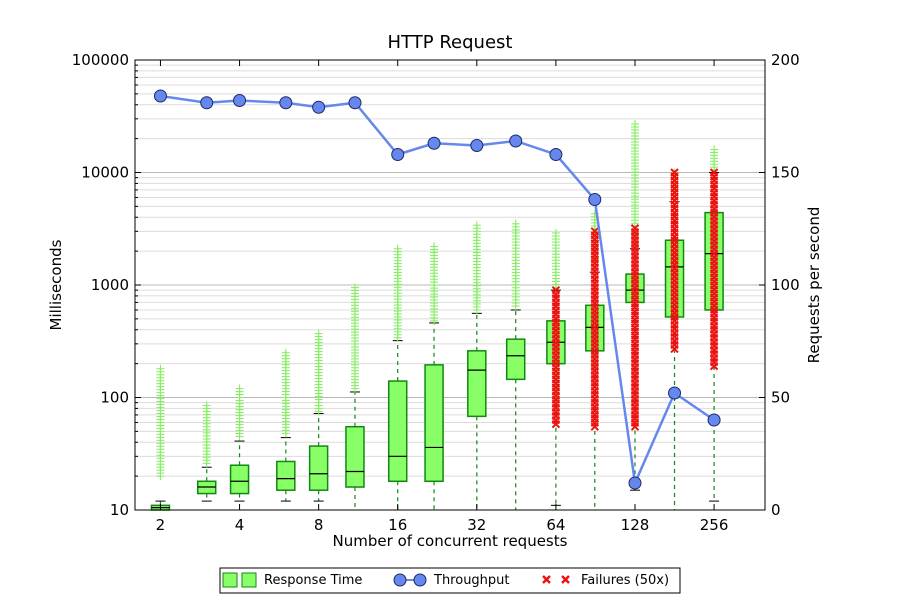 Image resolution: width=900 pixels, height=604 pixels. What do you see at coordinates (785, 173) in the screenshot?
I see `y2-tick-label: 150` at bounding box center [785, 173].